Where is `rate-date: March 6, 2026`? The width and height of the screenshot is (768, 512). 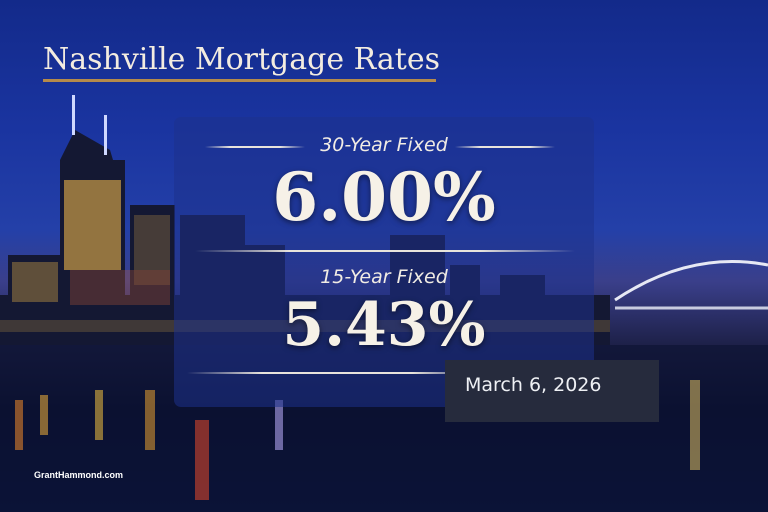 rate-date: March 6, 2026 is located at coordinates (533, 385).